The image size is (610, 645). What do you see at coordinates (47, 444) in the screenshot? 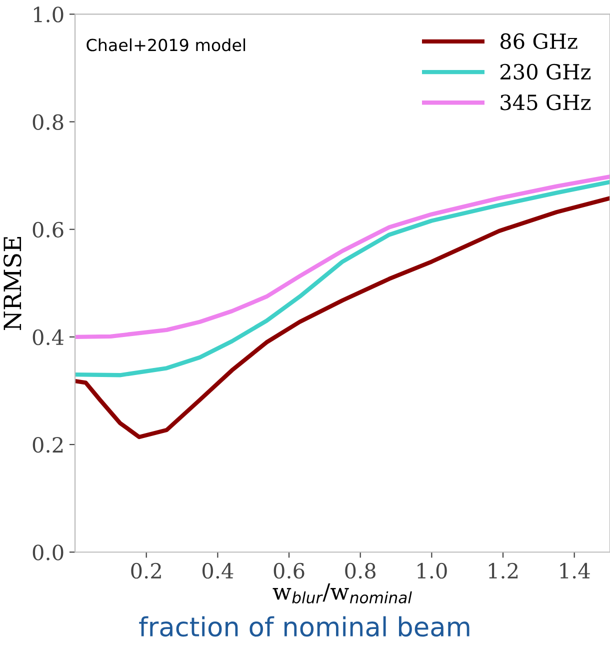
I see `y-tick-label: 0.2` at bounding box center [47, 444].